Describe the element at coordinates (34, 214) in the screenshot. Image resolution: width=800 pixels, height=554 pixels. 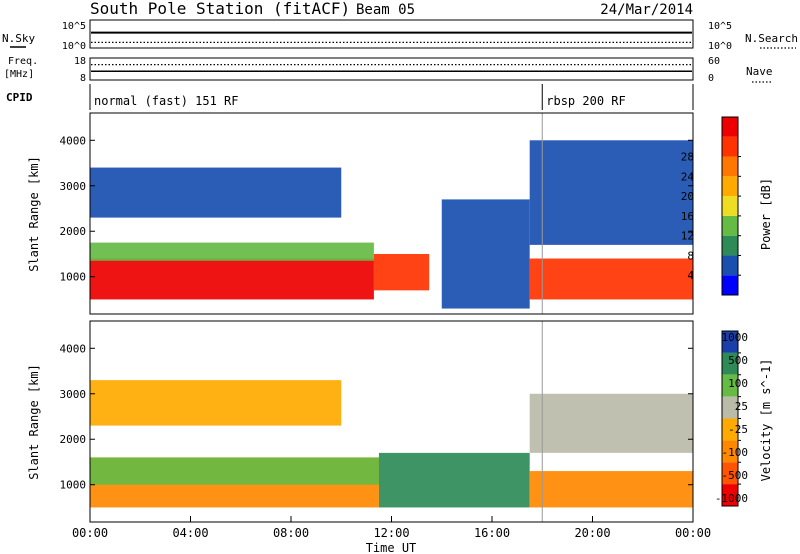
I see `power-y-axis-label: Slant Range [km]` at that location.